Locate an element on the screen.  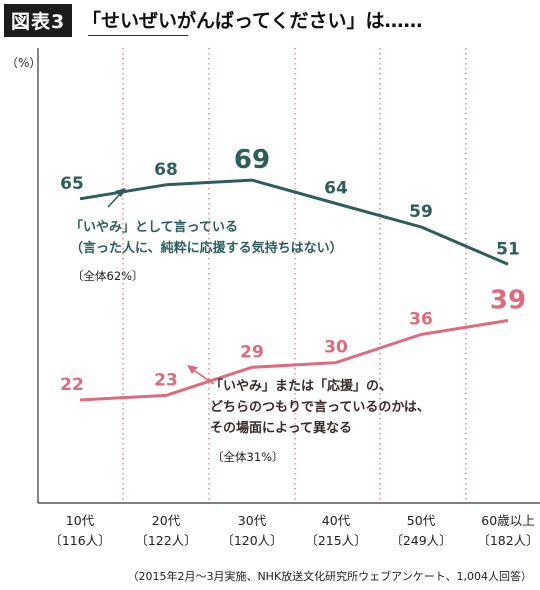
data-label: 39 is located at coordinates (508, 300).